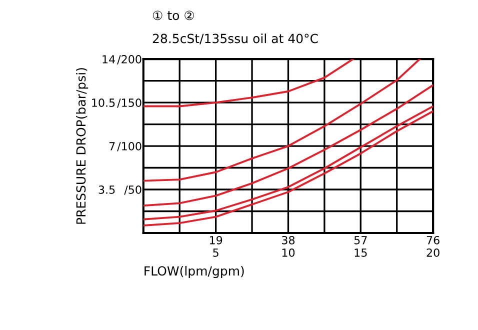  I want to click on x2-tick-label: 15, so click(360, 252).